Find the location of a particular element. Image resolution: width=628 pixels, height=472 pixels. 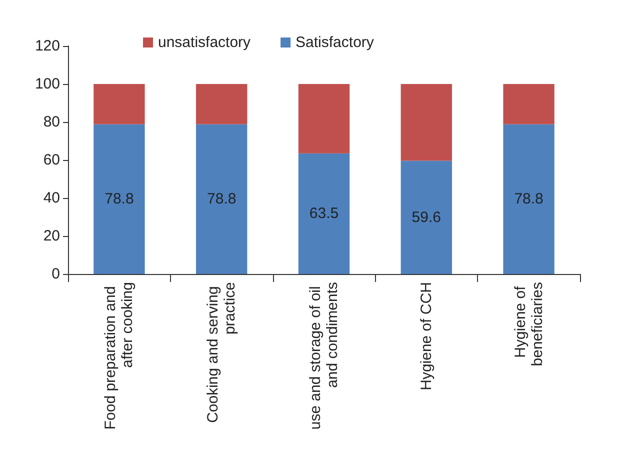

legend-label: unsatisfactory is located at coordinates (205, 42).